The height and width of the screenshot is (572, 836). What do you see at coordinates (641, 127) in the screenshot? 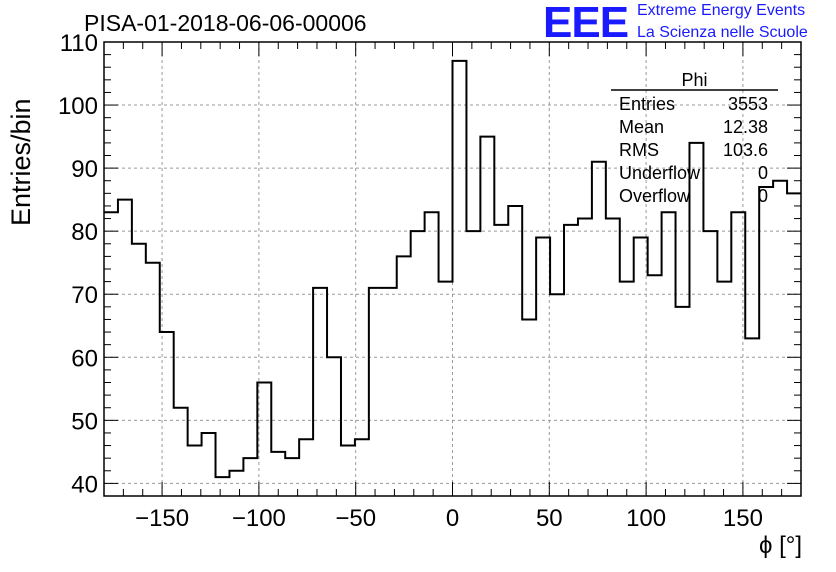
I see `stats-row-label: Mean` at bounding box center [641, 127].